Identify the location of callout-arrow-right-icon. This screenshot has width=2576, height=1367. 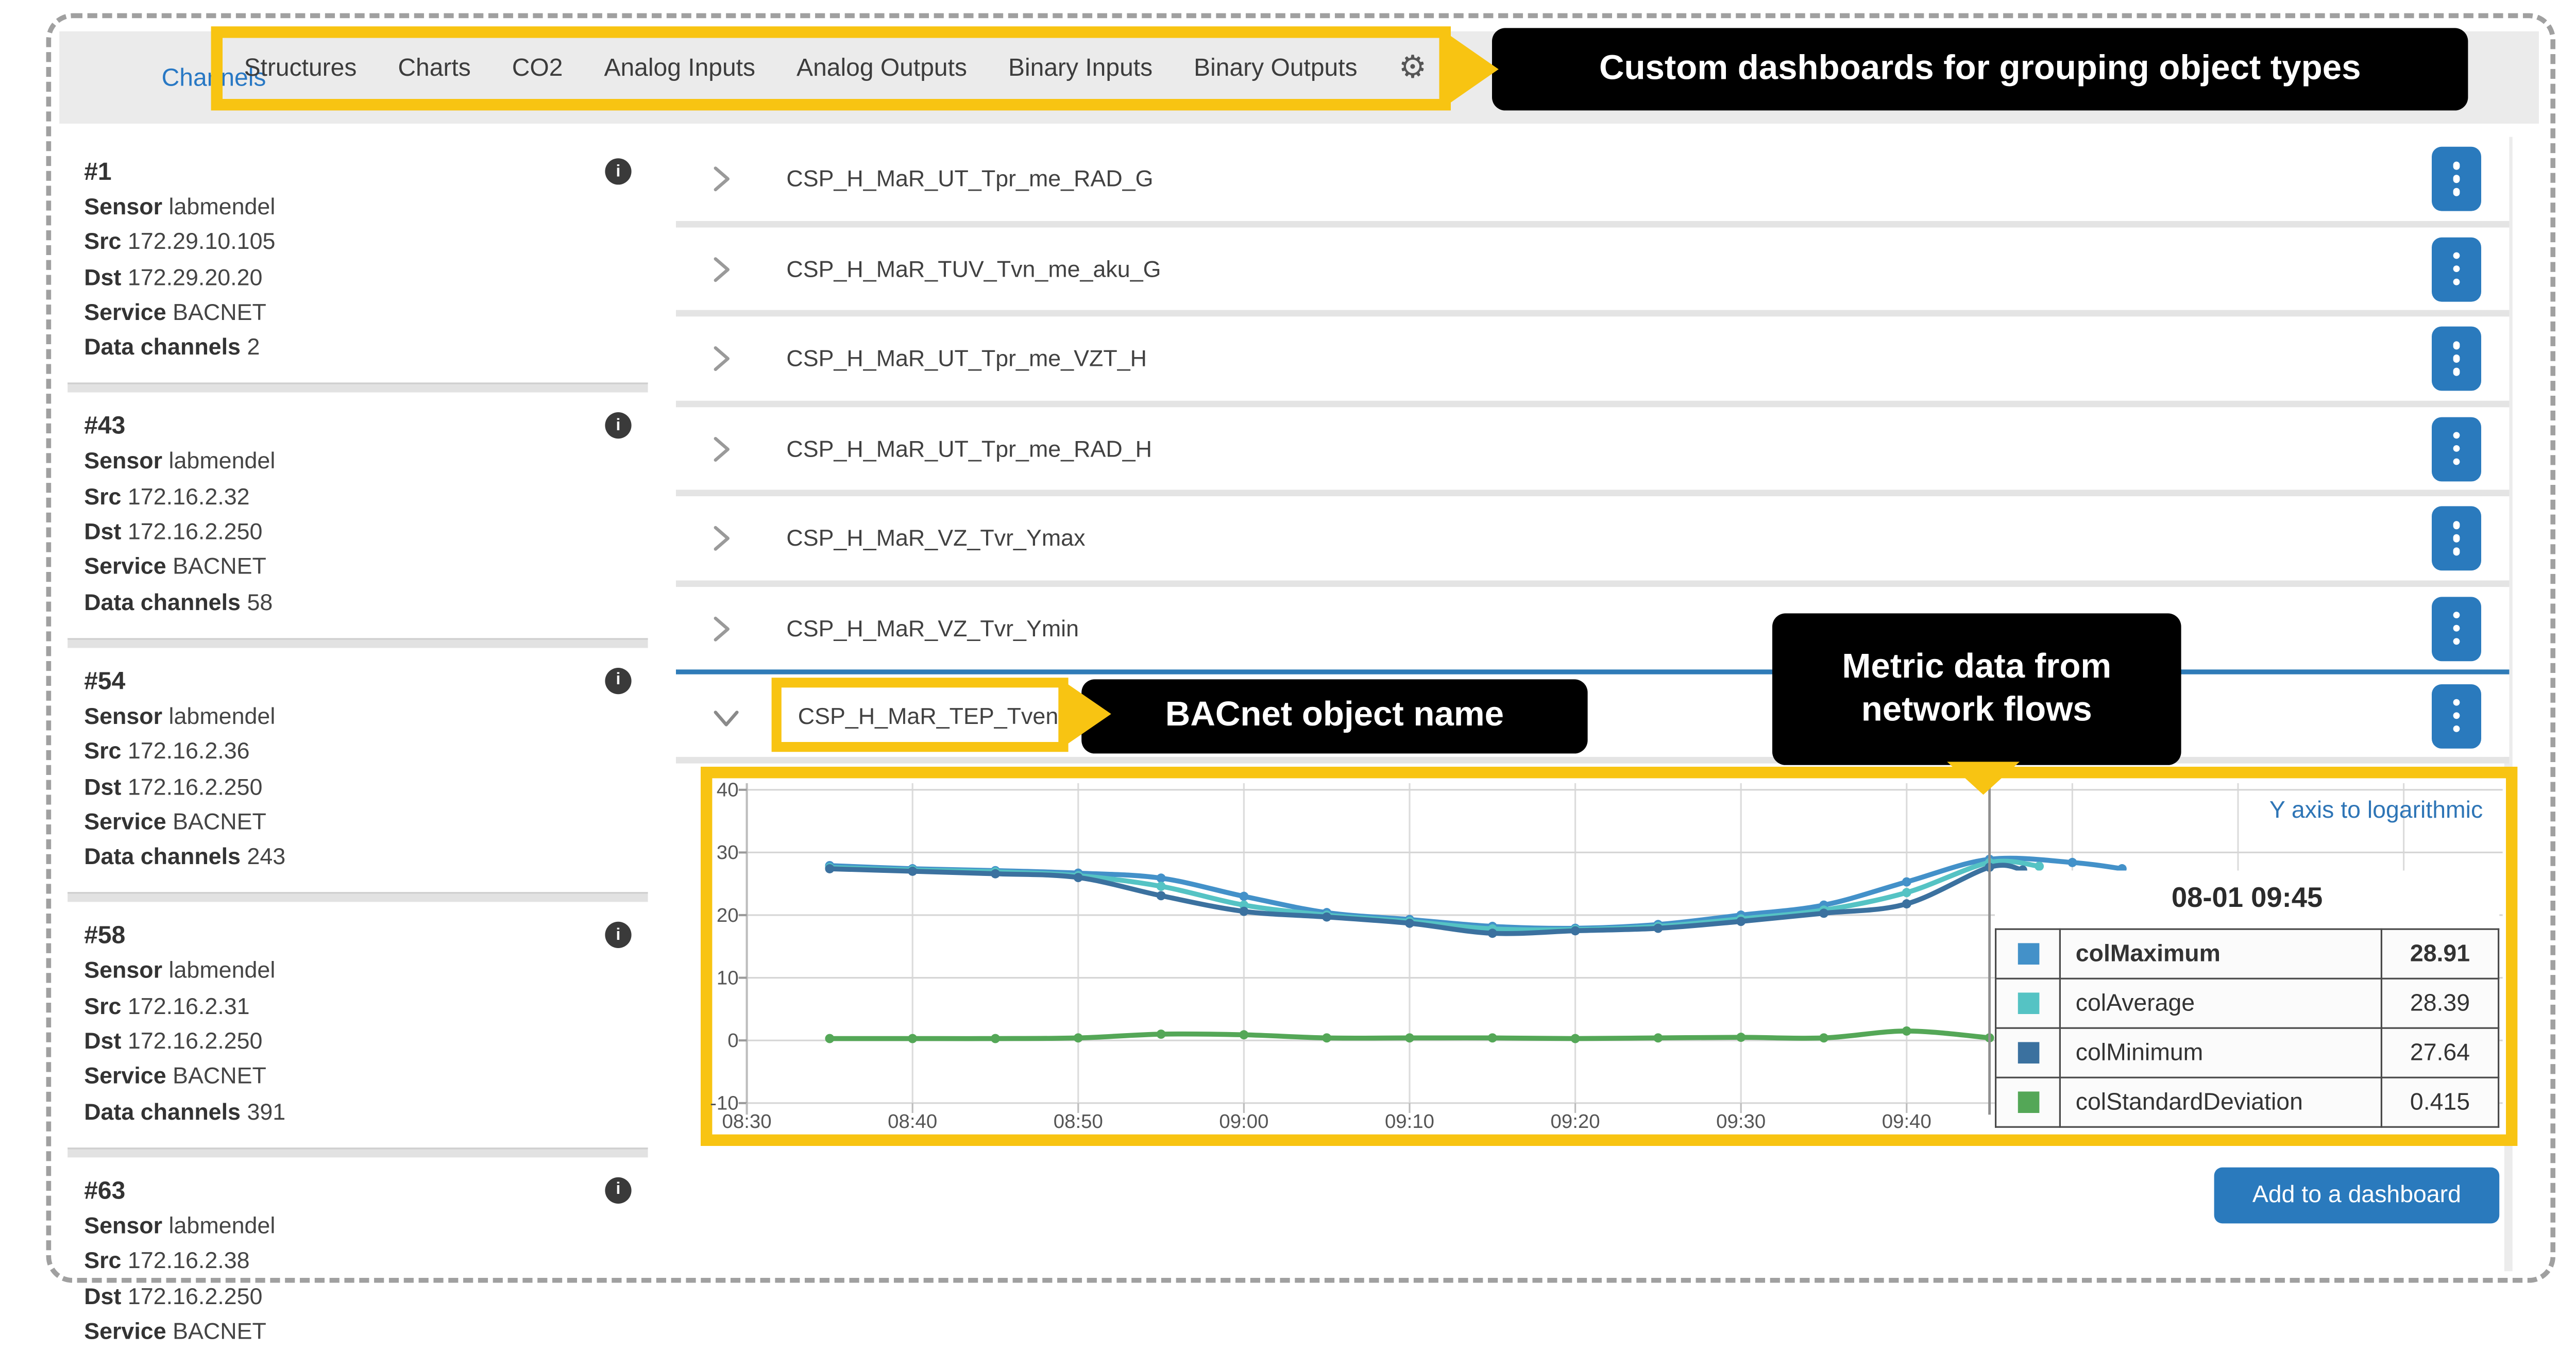
(1084, 714).